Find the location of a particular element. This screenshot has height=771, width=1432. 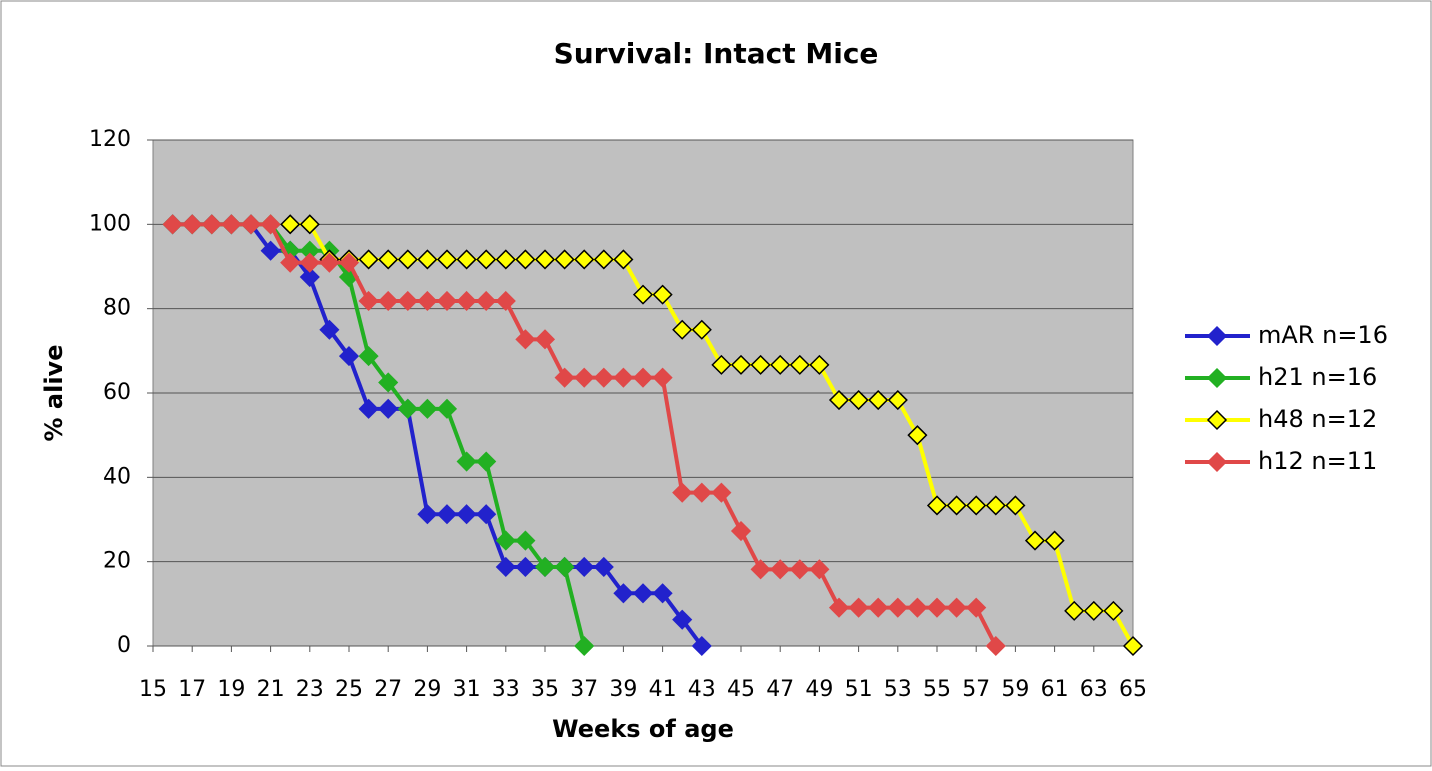

y-axis-label: % alive is located at coordinates (54, 393).